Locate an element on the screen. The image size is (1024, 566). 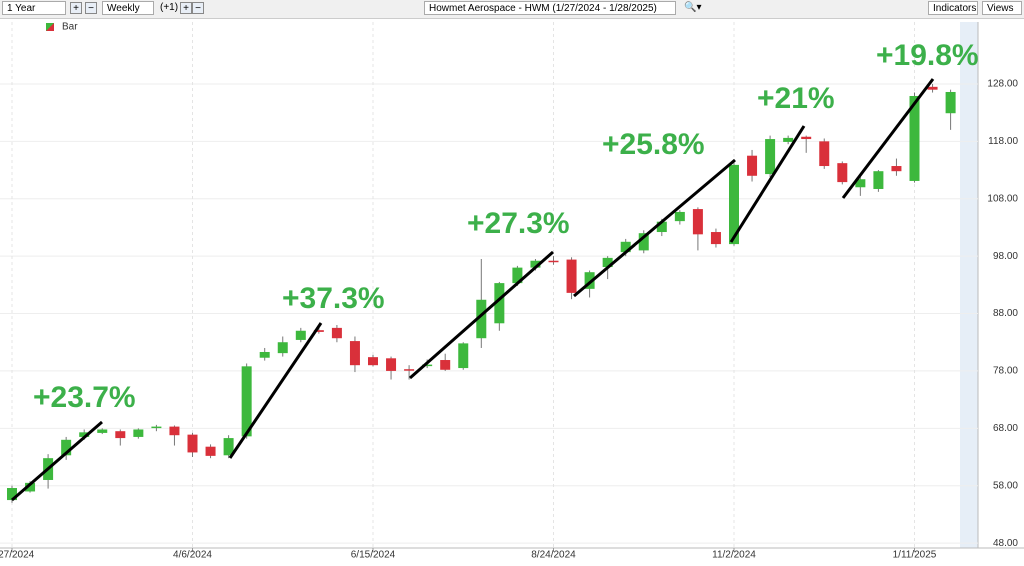
offset-plus: + is located at coordinates (186, 8).